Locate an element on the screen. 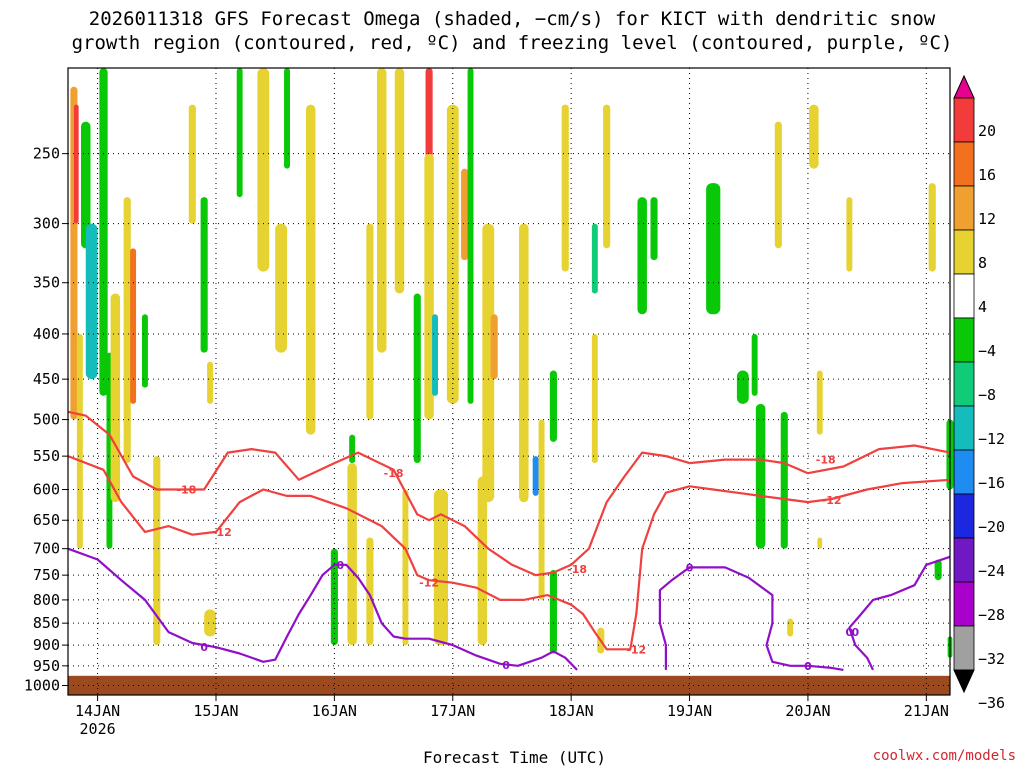  y-tick-label: 350 is located at coordinates (46, 283).